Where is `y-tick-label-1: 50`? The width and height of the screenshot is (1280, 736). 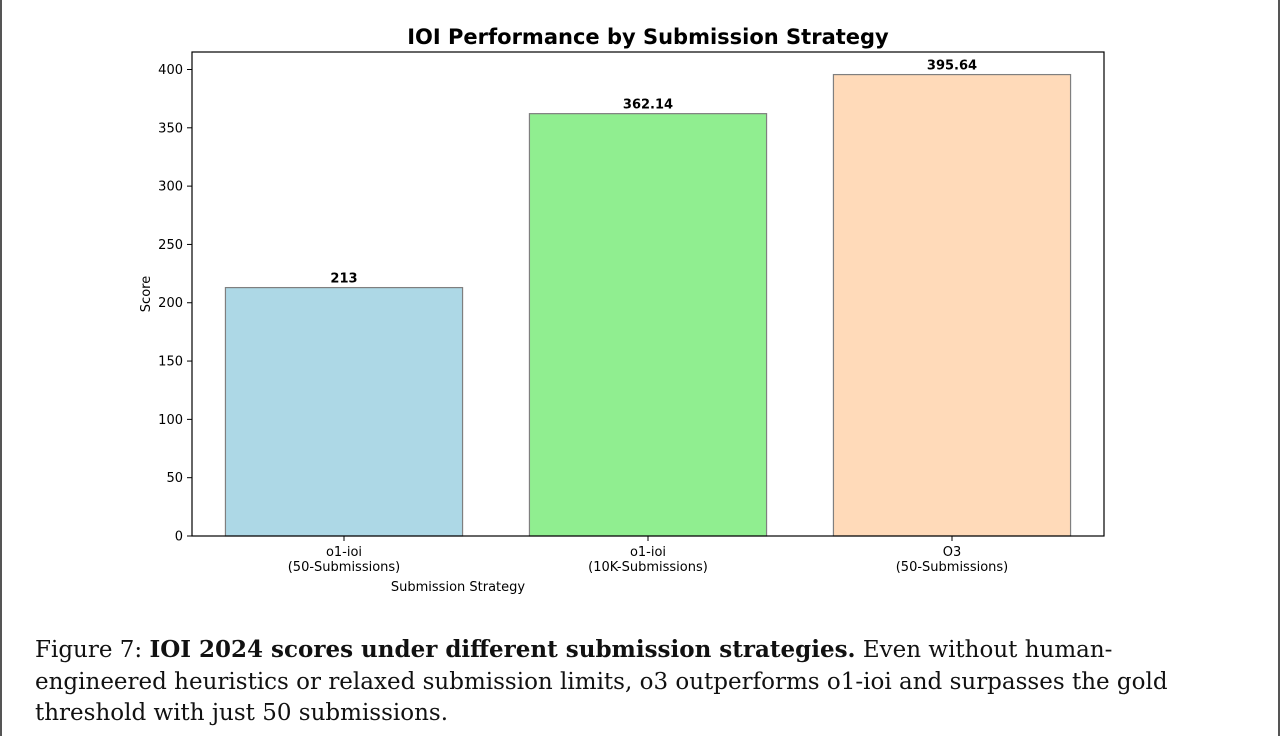
y-tick-label-1: 50 is located at coordinates (174, 478).